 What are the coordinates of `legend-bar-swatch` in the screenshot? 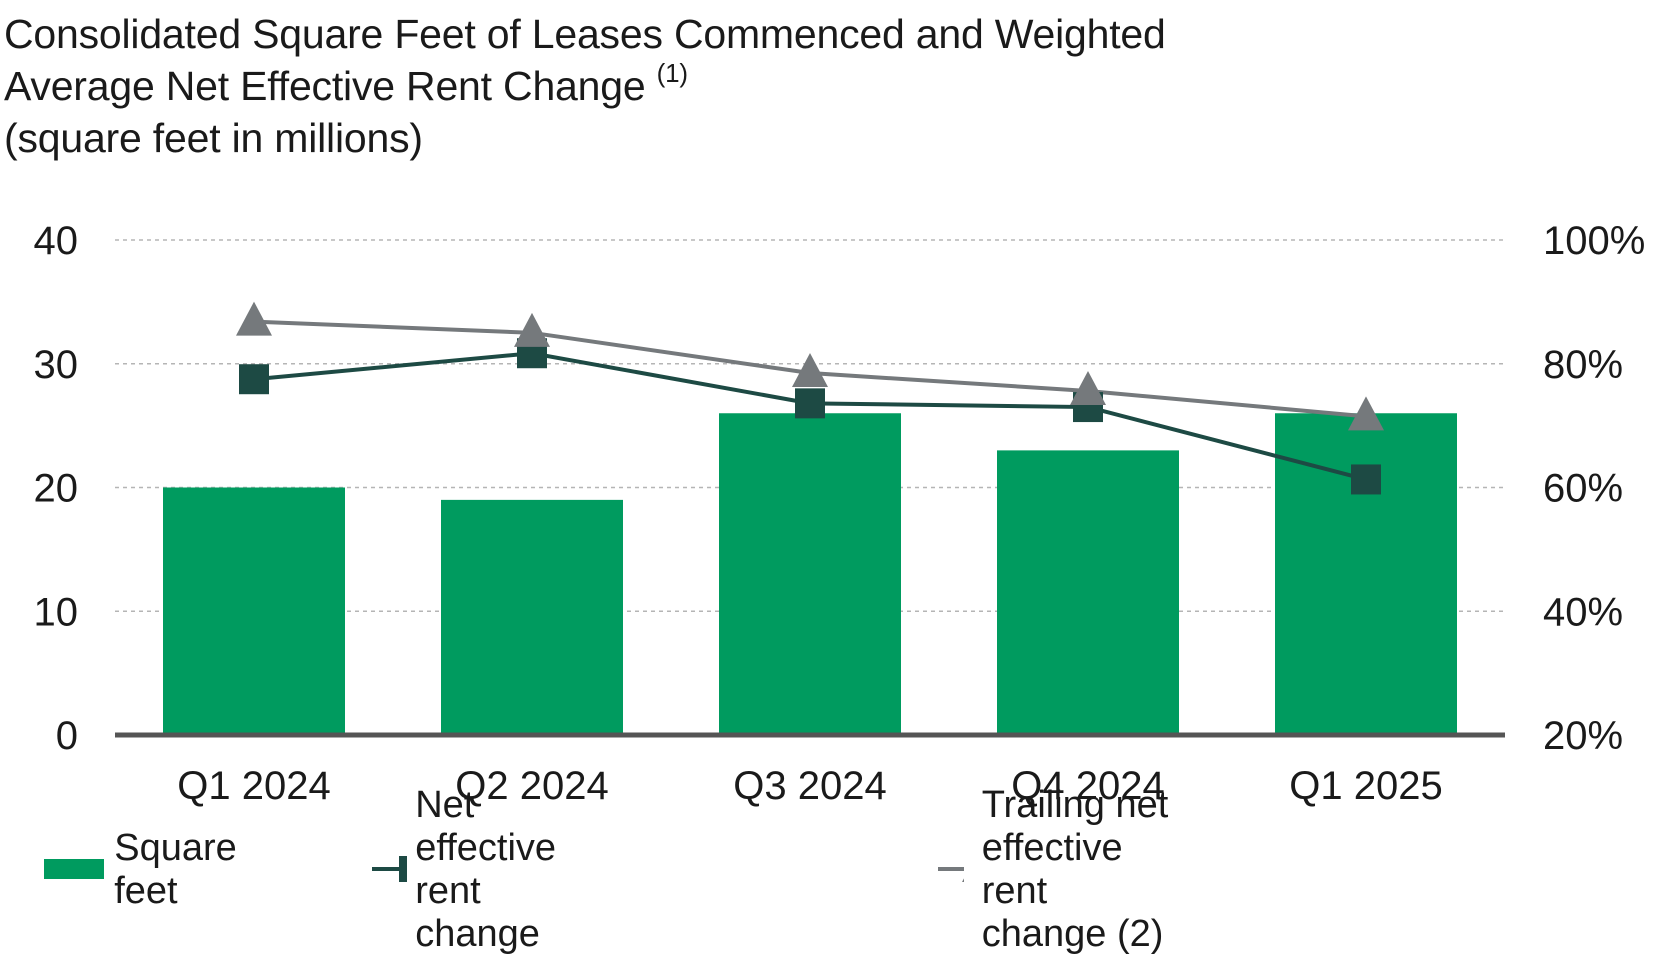 It's located at (74, 869).